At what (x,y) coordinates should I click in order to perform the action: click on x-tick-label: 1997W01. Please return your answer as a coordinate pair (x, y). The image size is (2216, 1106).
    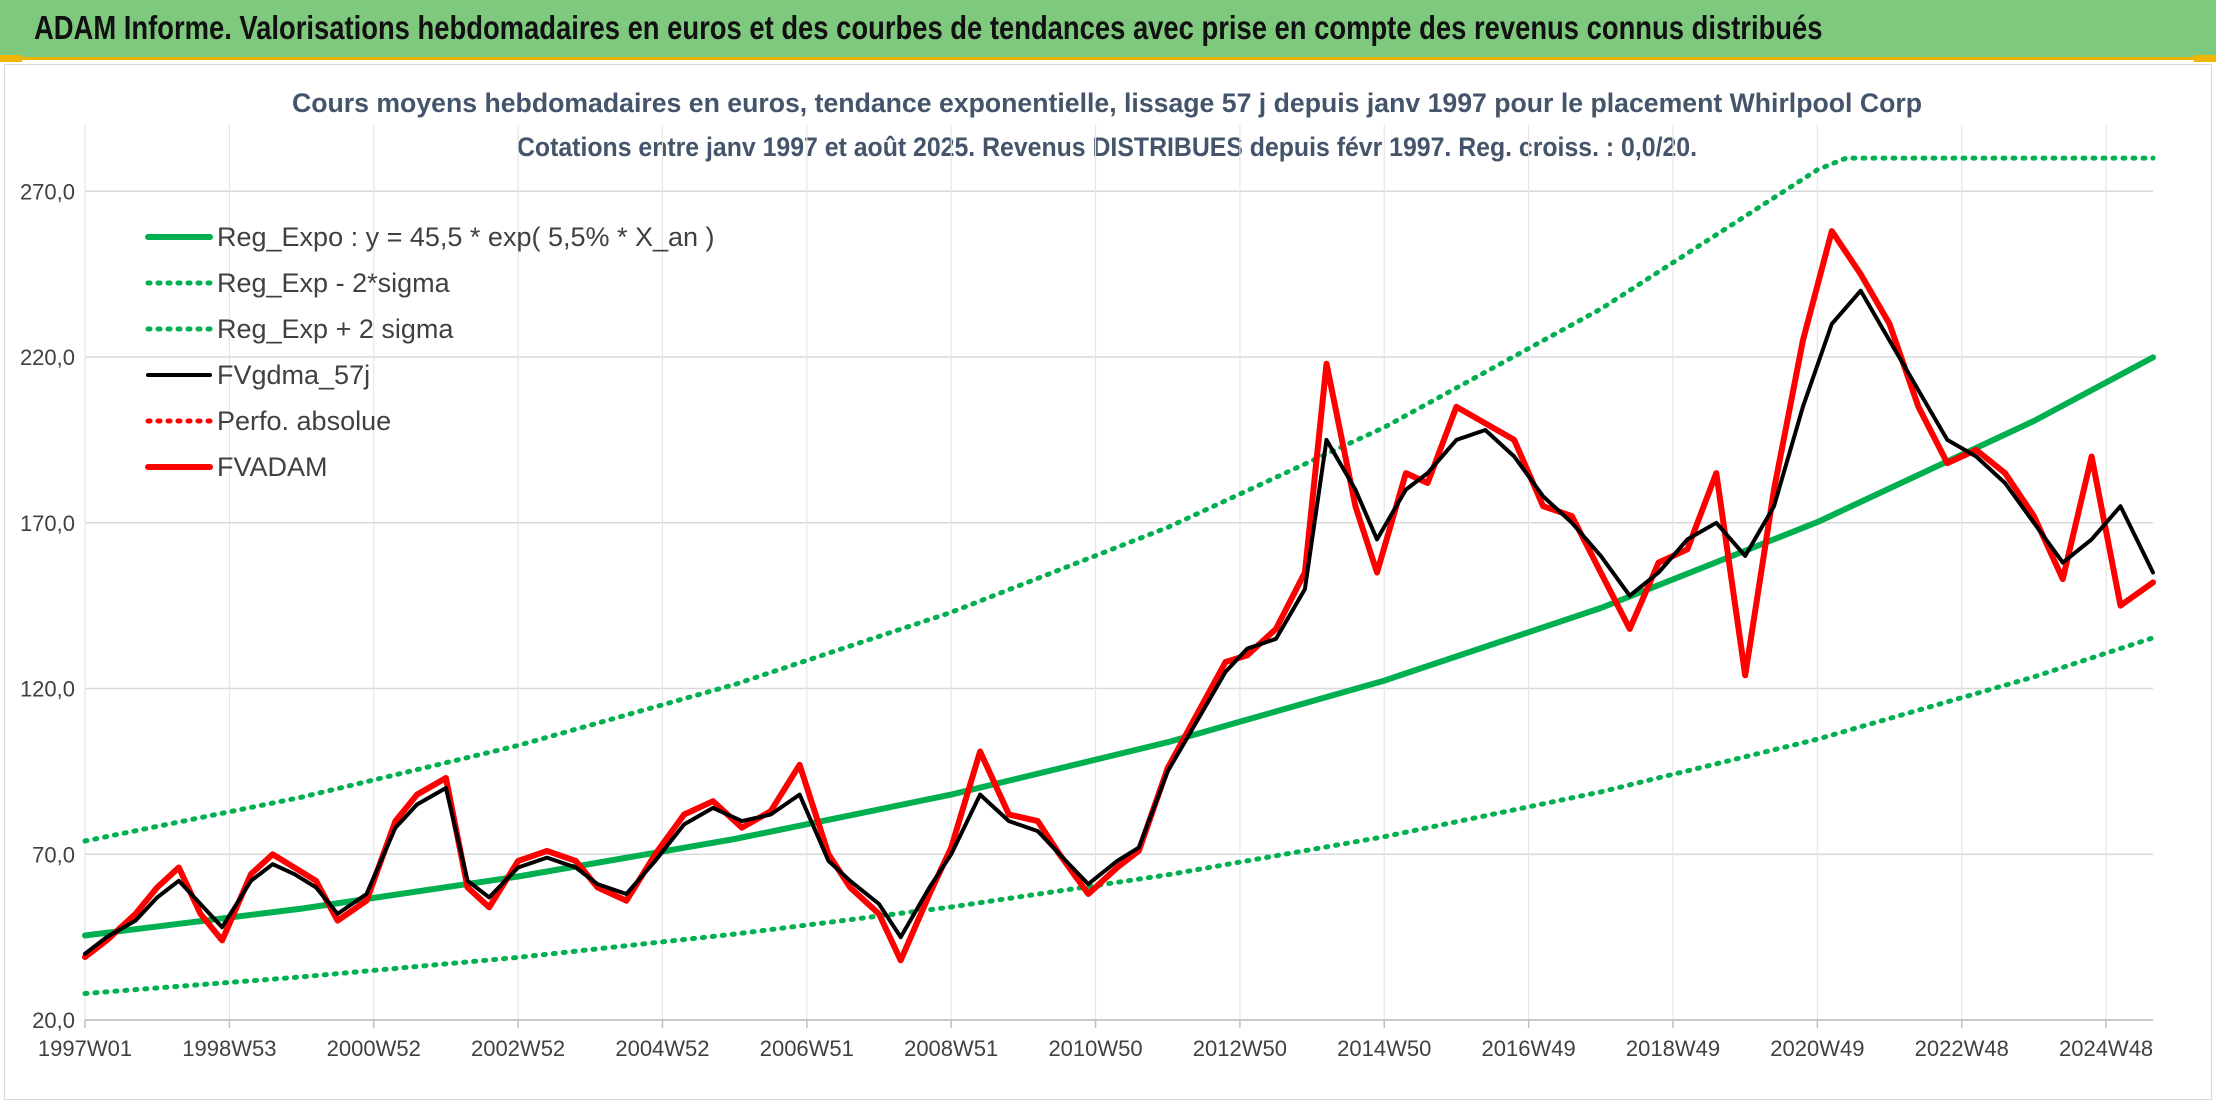
    Looking at the image, I should click on (85, 1048).